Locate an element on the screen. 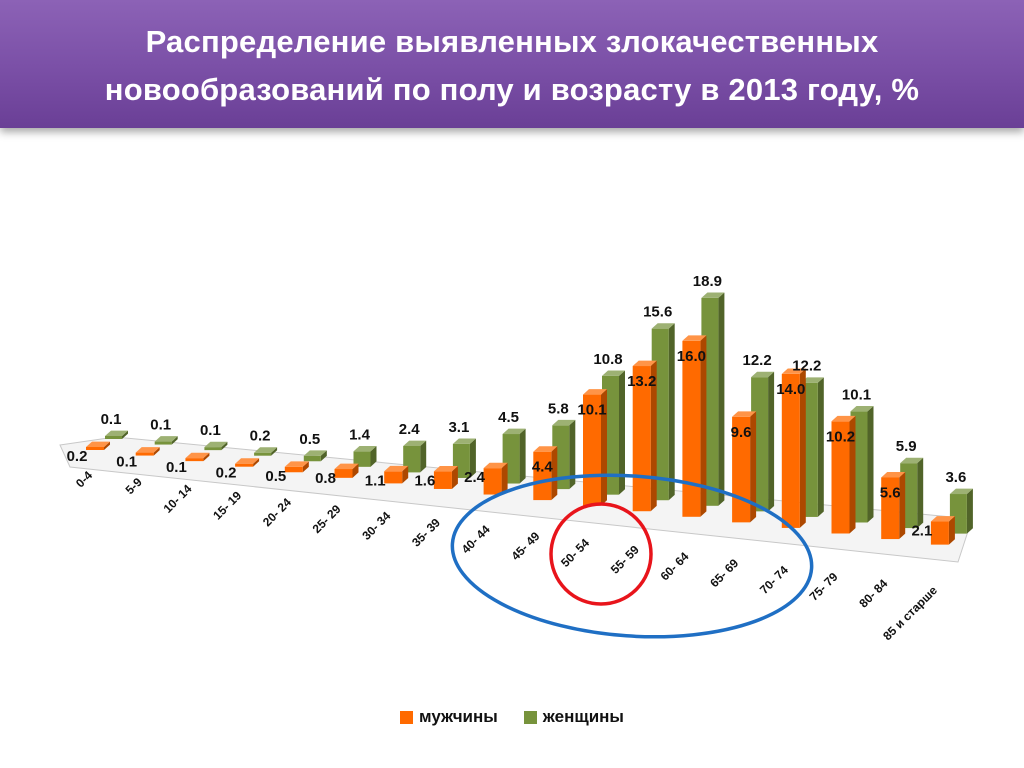  men-bar-14-top is located at coordinates (793, 371).